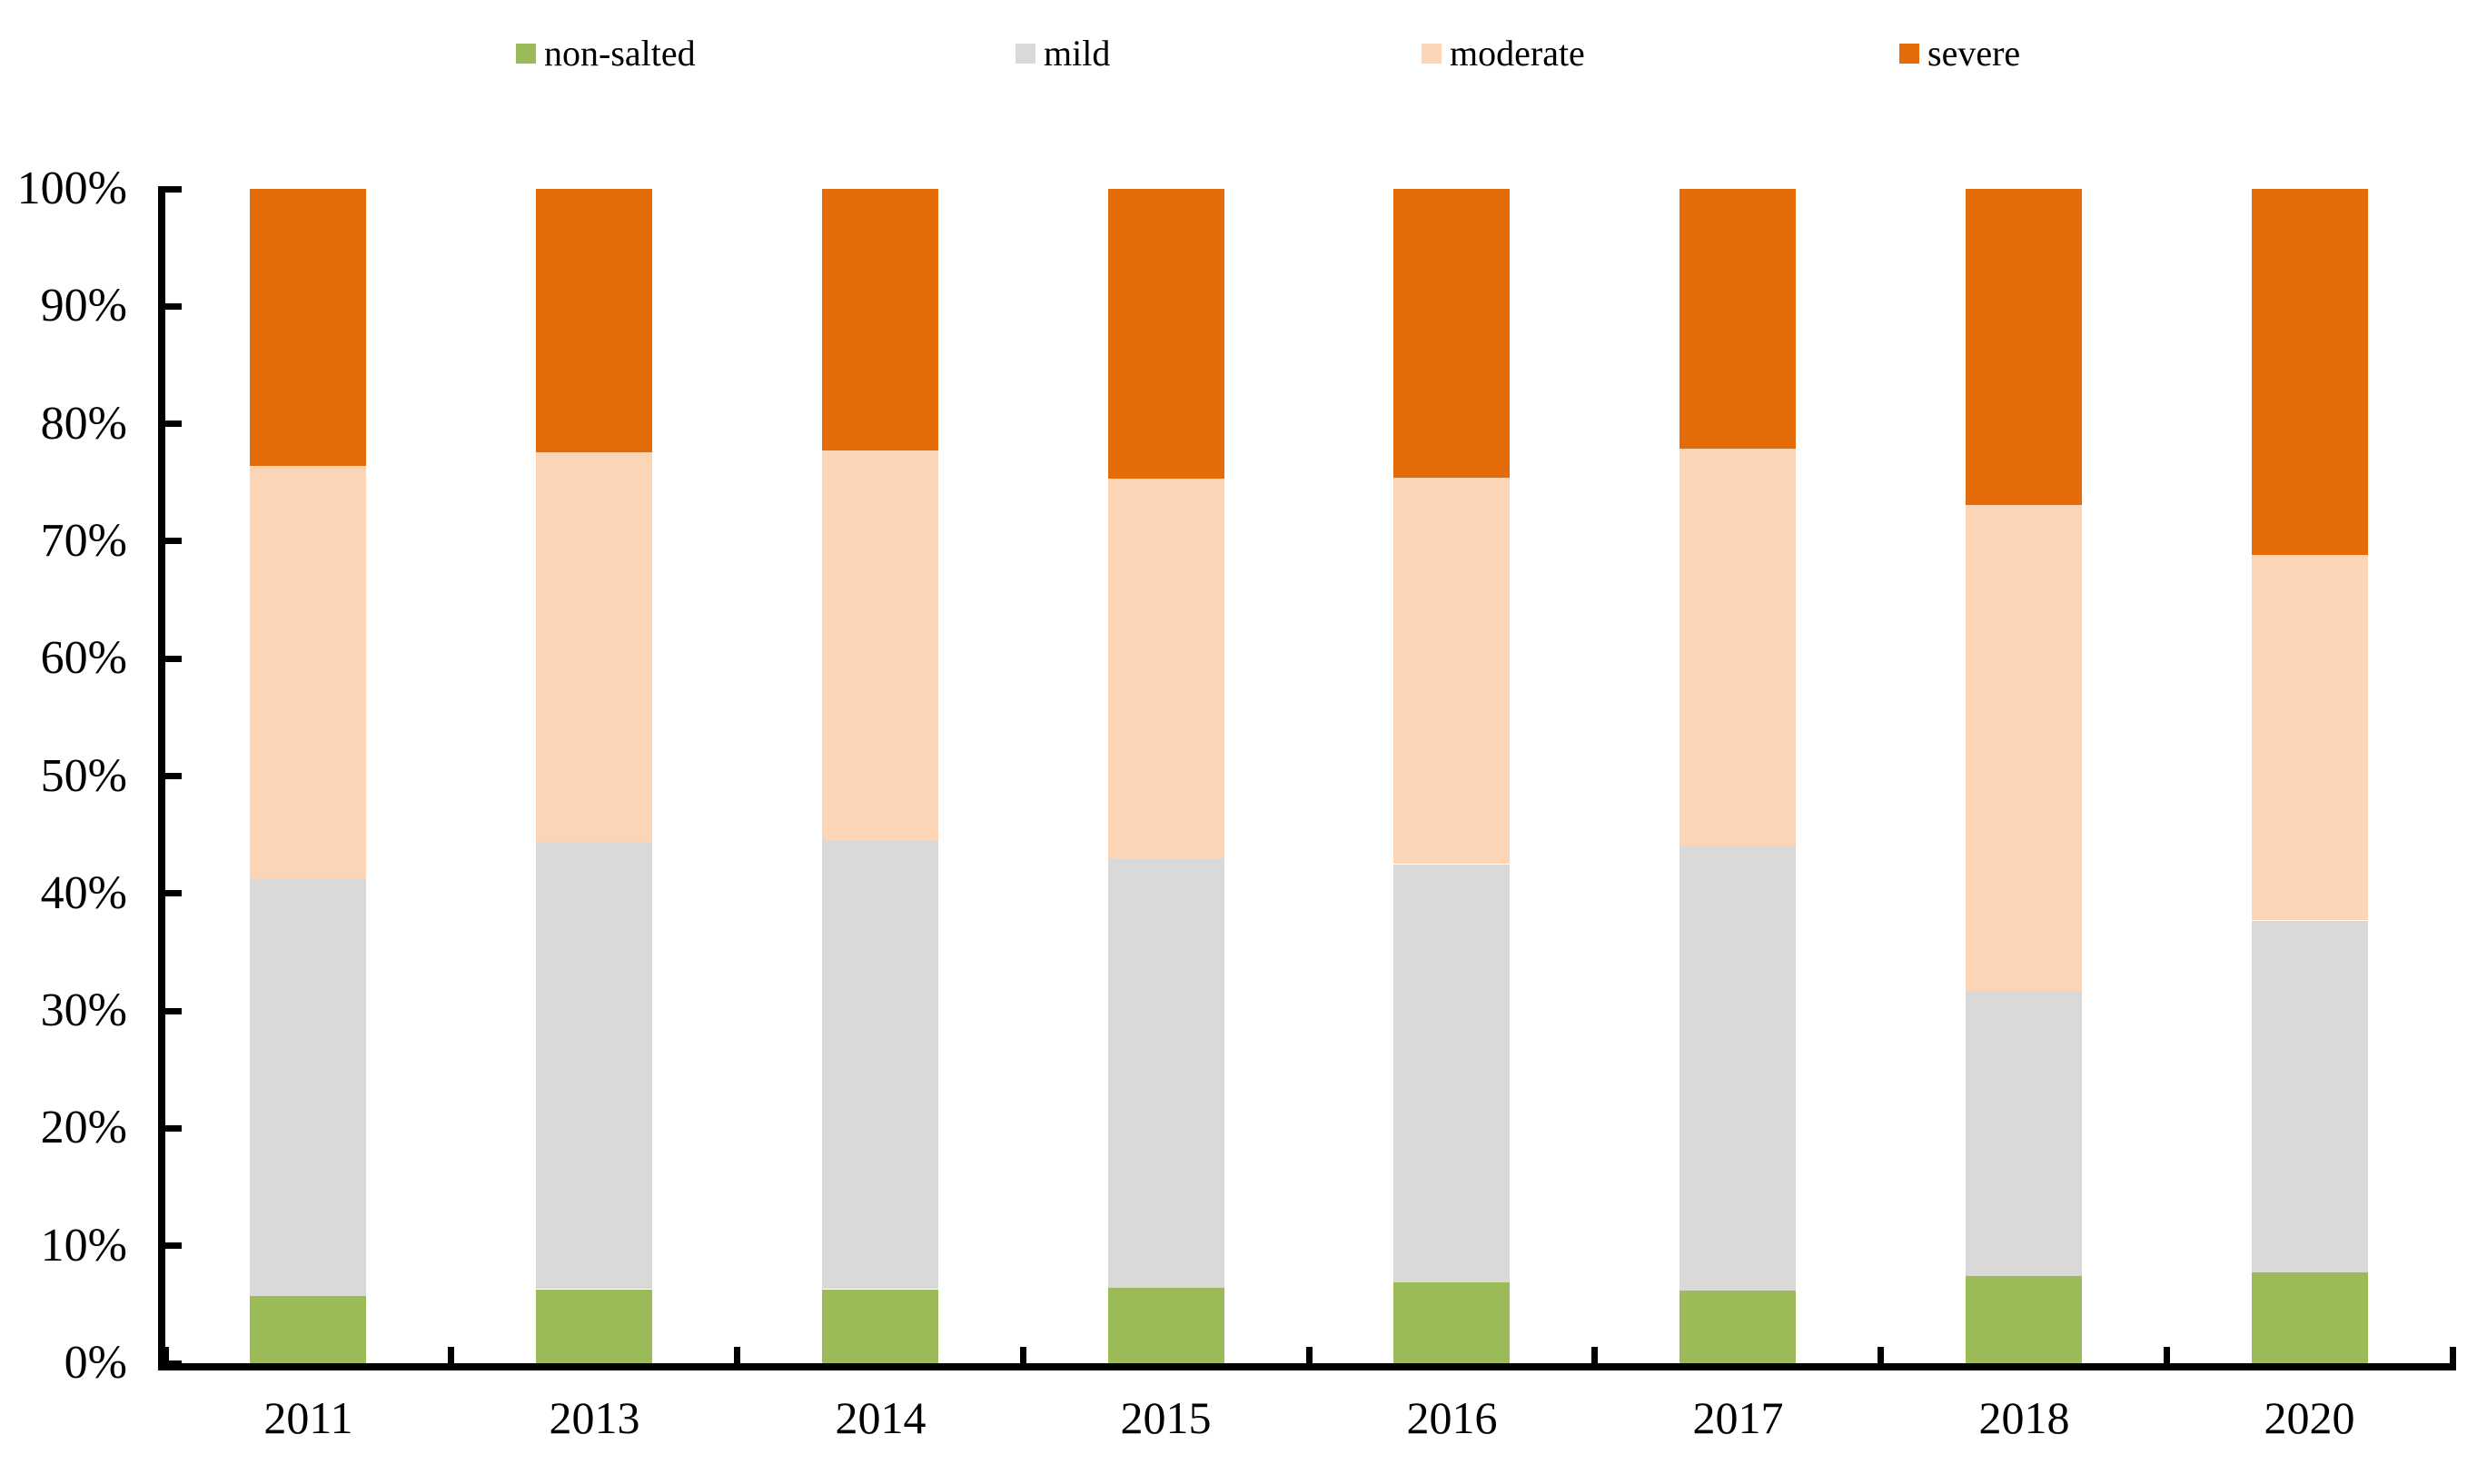 The image size is (2487, 1484). I want to click on bar-2020-segment-moderate, so click(2310, 738).